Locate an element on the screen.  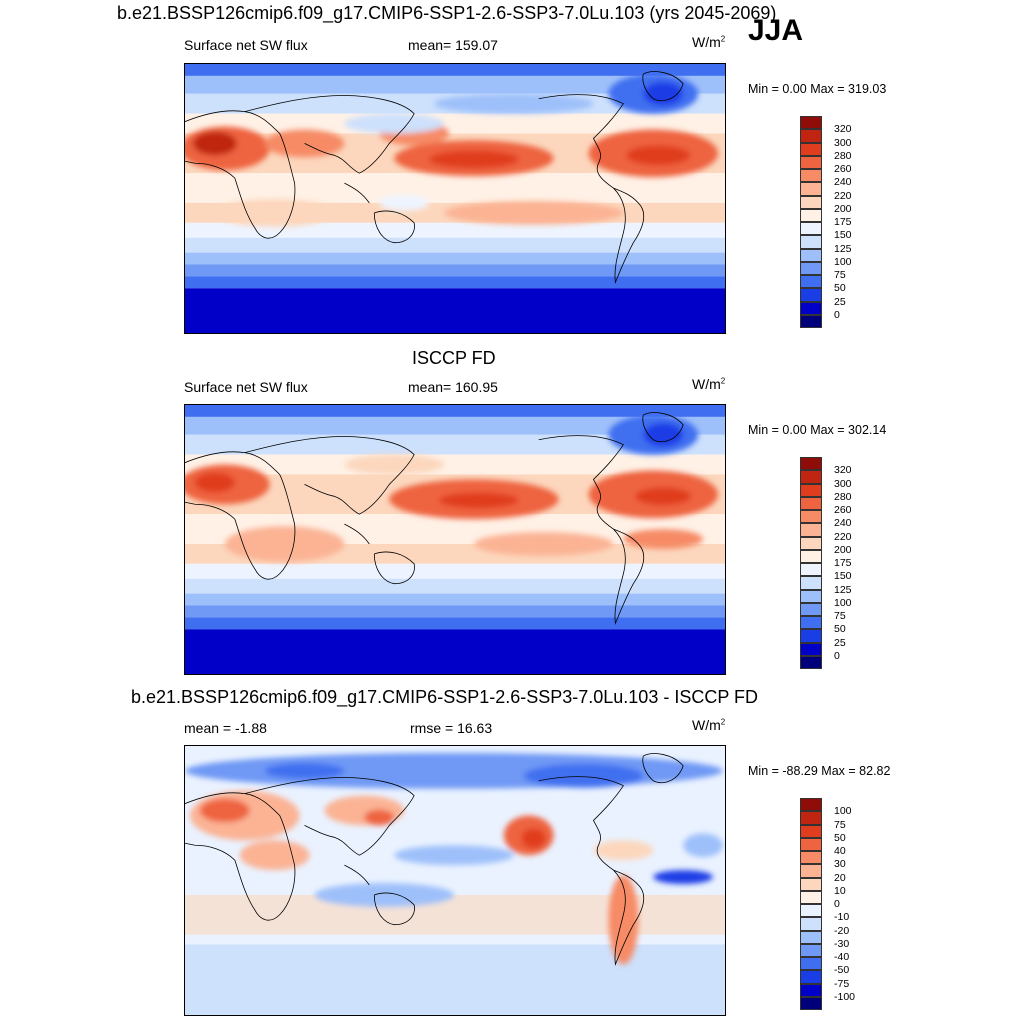
colorbar-tick-label: 175 is located at coordinates (843, 563).